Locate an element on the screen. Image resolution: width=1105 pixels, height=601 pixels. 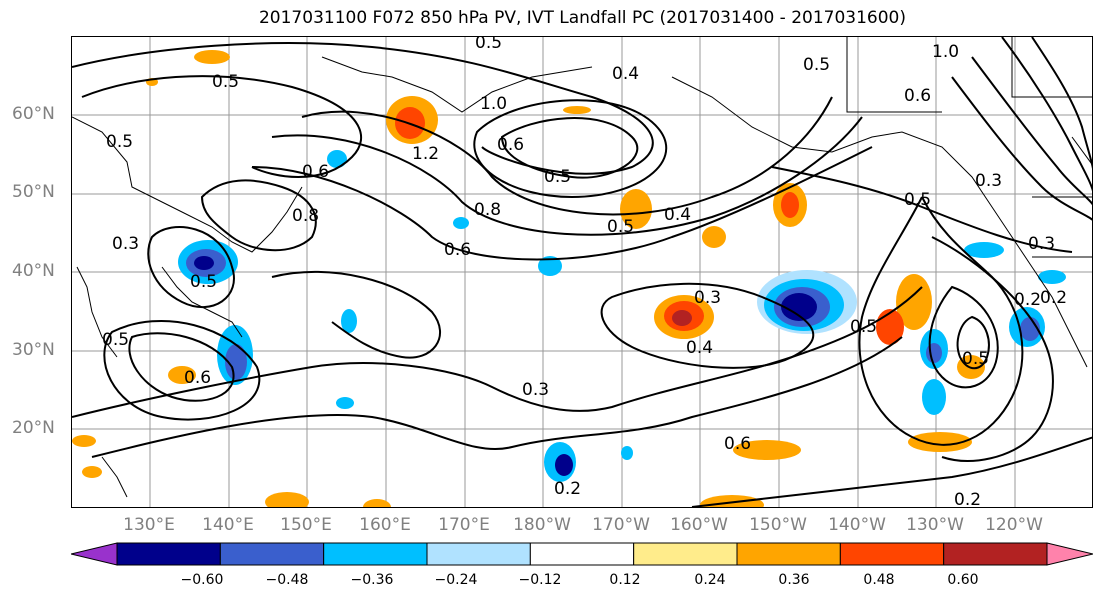
lat-label: 30°N is located at coordinates (33, 350).